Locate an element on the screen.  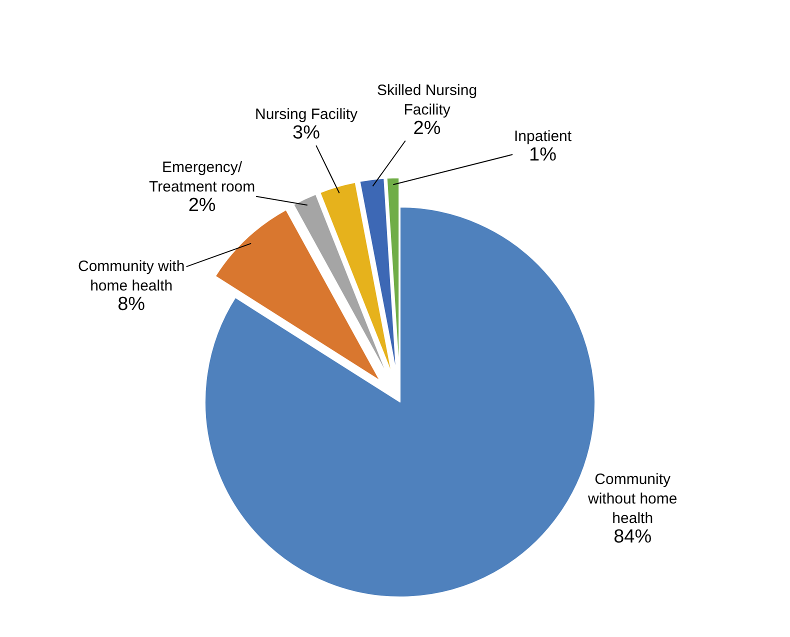
slice-label: Inpatient is located at coordinates (543, 136).